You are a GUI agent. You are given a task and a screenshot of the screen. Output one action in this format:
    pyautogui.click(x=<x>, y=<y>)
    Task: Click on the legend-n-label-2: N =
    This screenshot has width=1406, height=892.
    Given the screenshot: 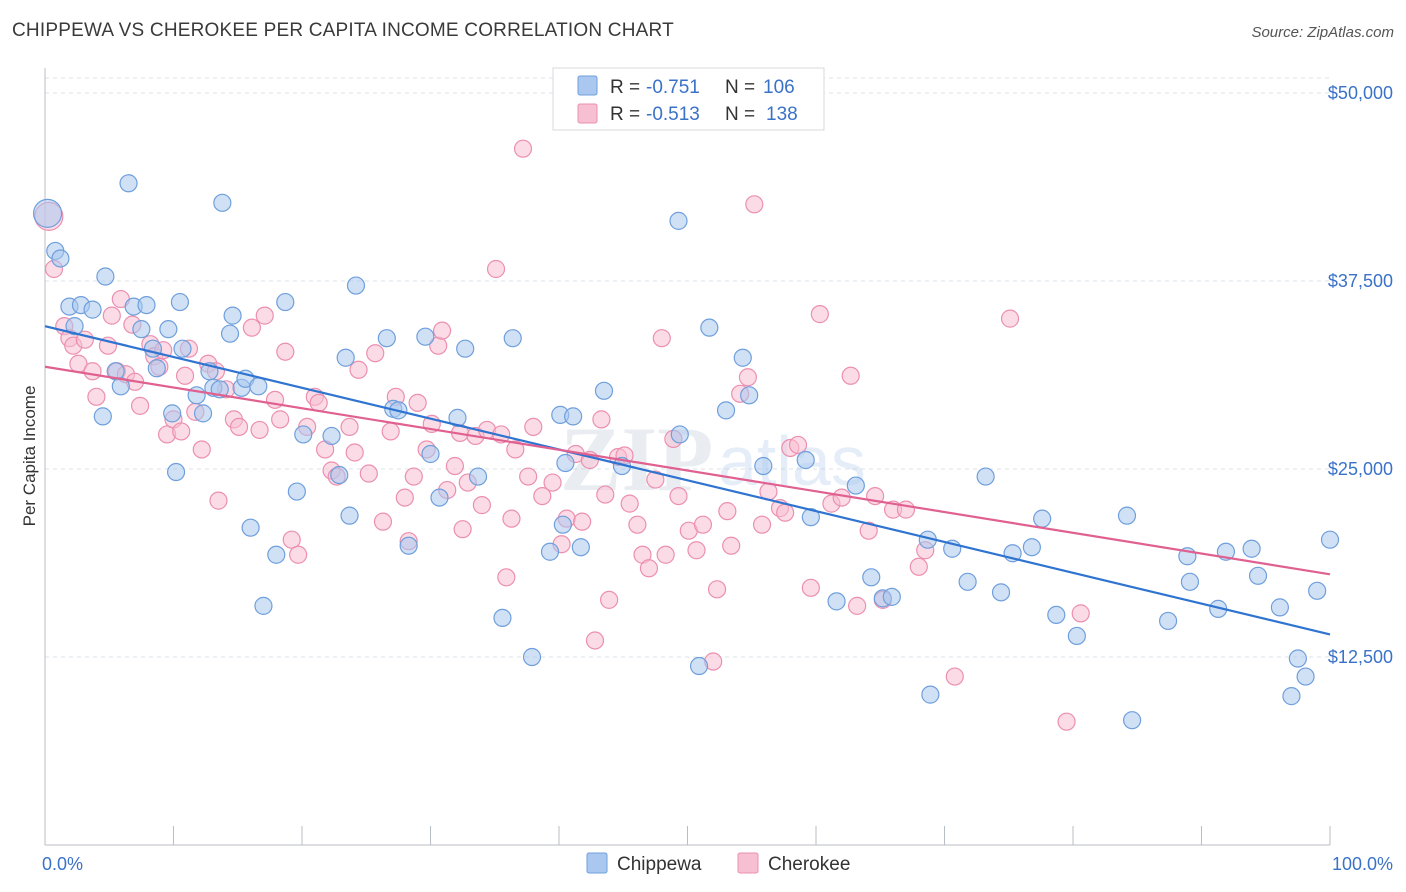 What is the action you would take?
    pyautogui.click(x=740, y=114)
    